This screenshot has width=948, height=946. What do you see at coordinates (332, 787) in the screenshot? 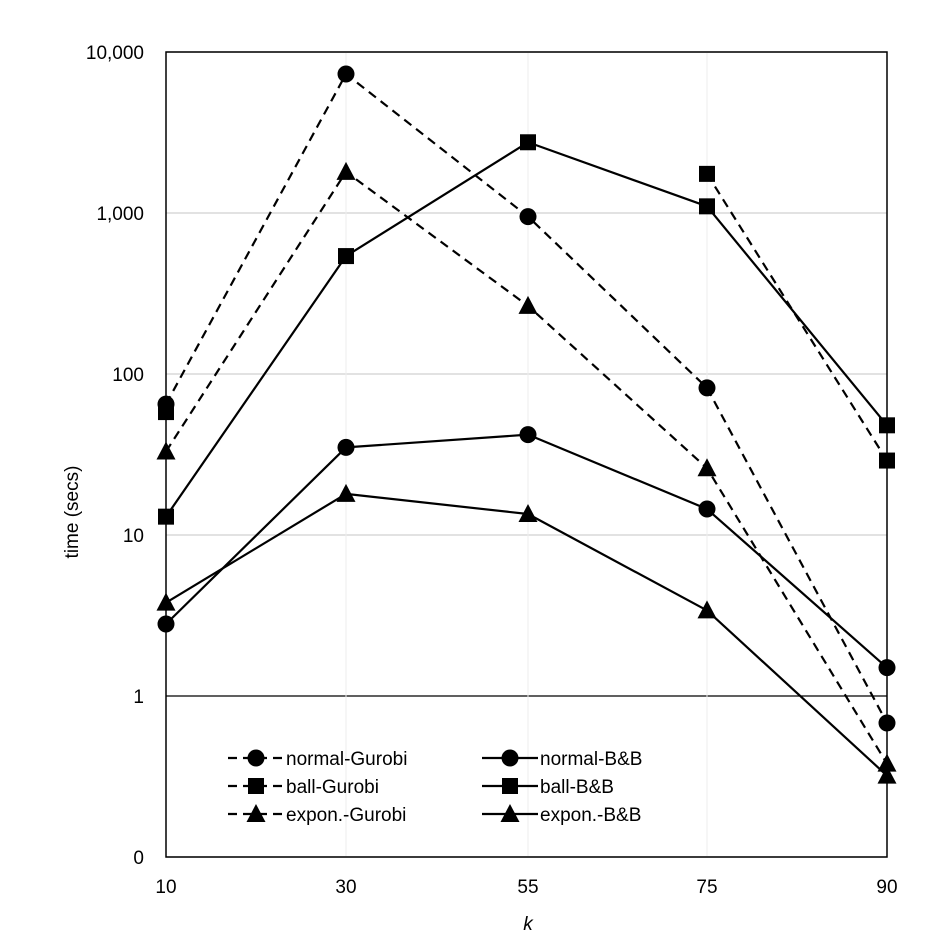
I see `legend-label: ball-Gurobi` at bounding box center [332, 787].